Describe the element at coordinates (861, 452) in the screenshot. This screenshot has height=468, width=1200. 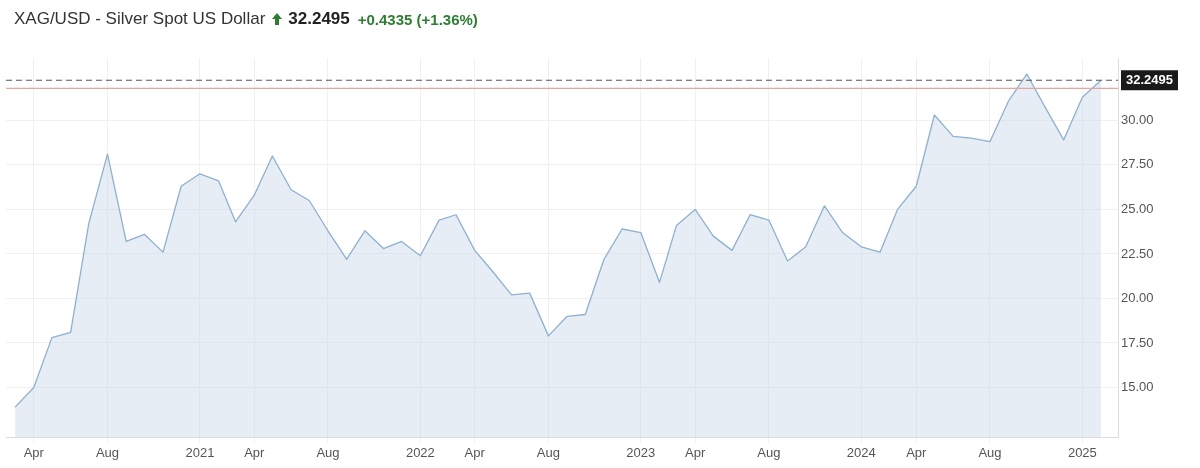
I see `x-tick-label: 2024` at that location.